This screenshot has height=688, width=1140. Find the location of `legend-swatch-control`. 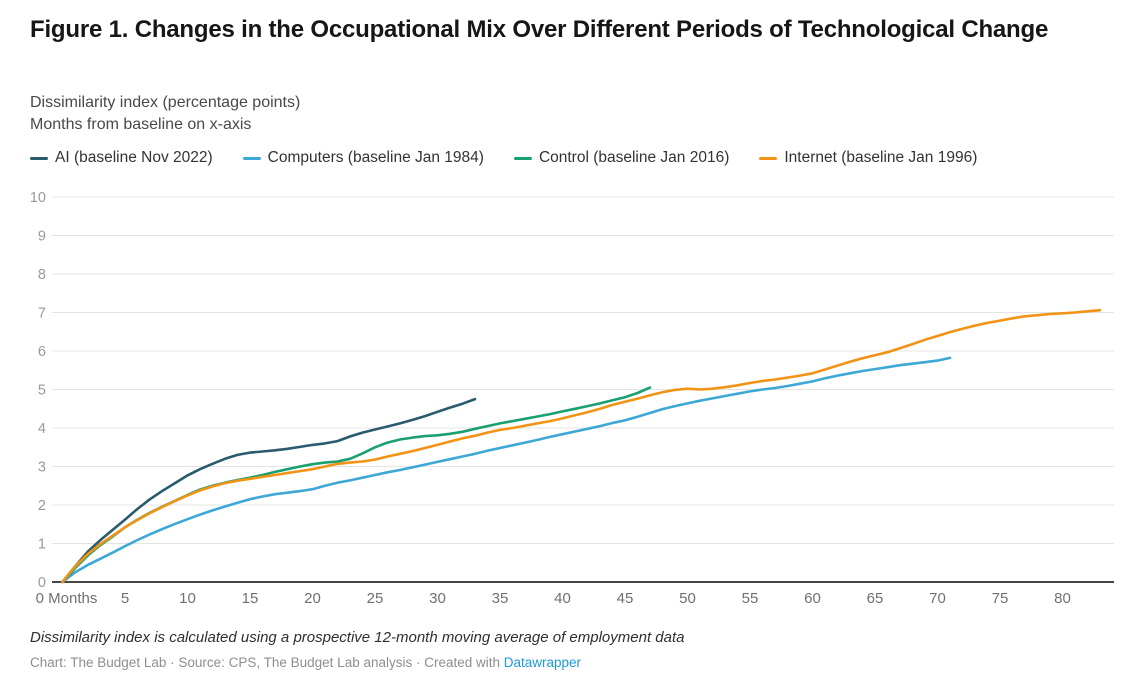

legend-swatch-control is located at coordinates (522, 158).